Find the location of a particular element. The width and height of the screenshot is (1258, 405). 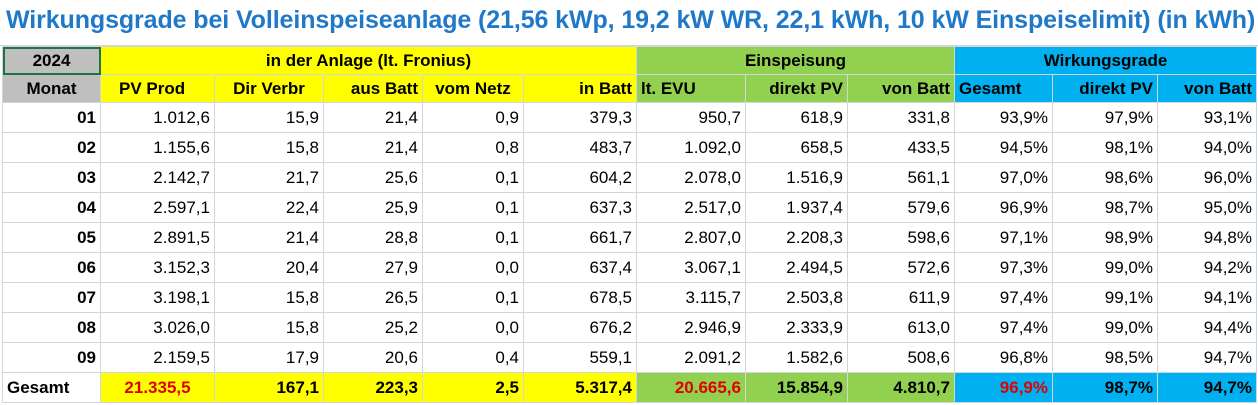

cell-lt-evu: 3.067,1 is located at coordinates (691, 267).